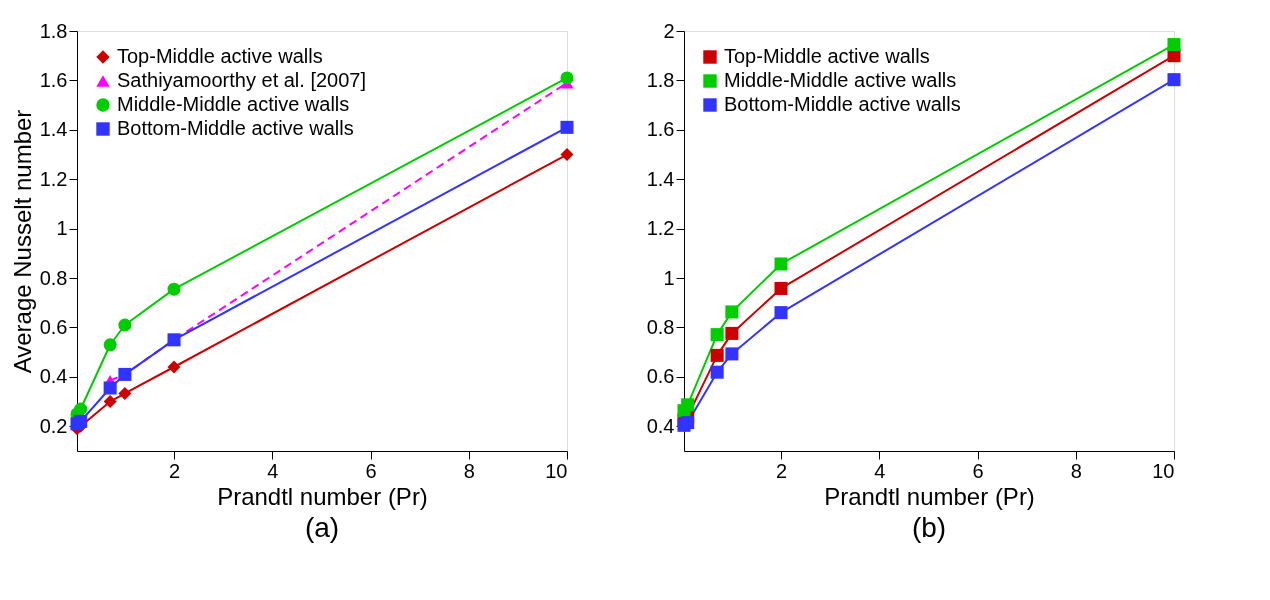  Describe the element at coordinates (242, 80) in the screenshot. I see `legend-label: Sathiyamoorthy et al. [2007]` at that location.